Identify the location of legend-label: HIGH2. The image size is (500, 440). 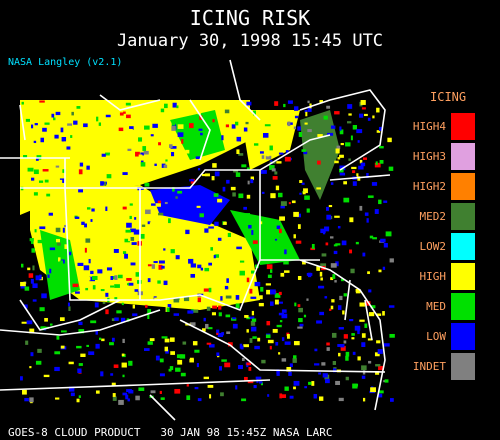
(429, 186).